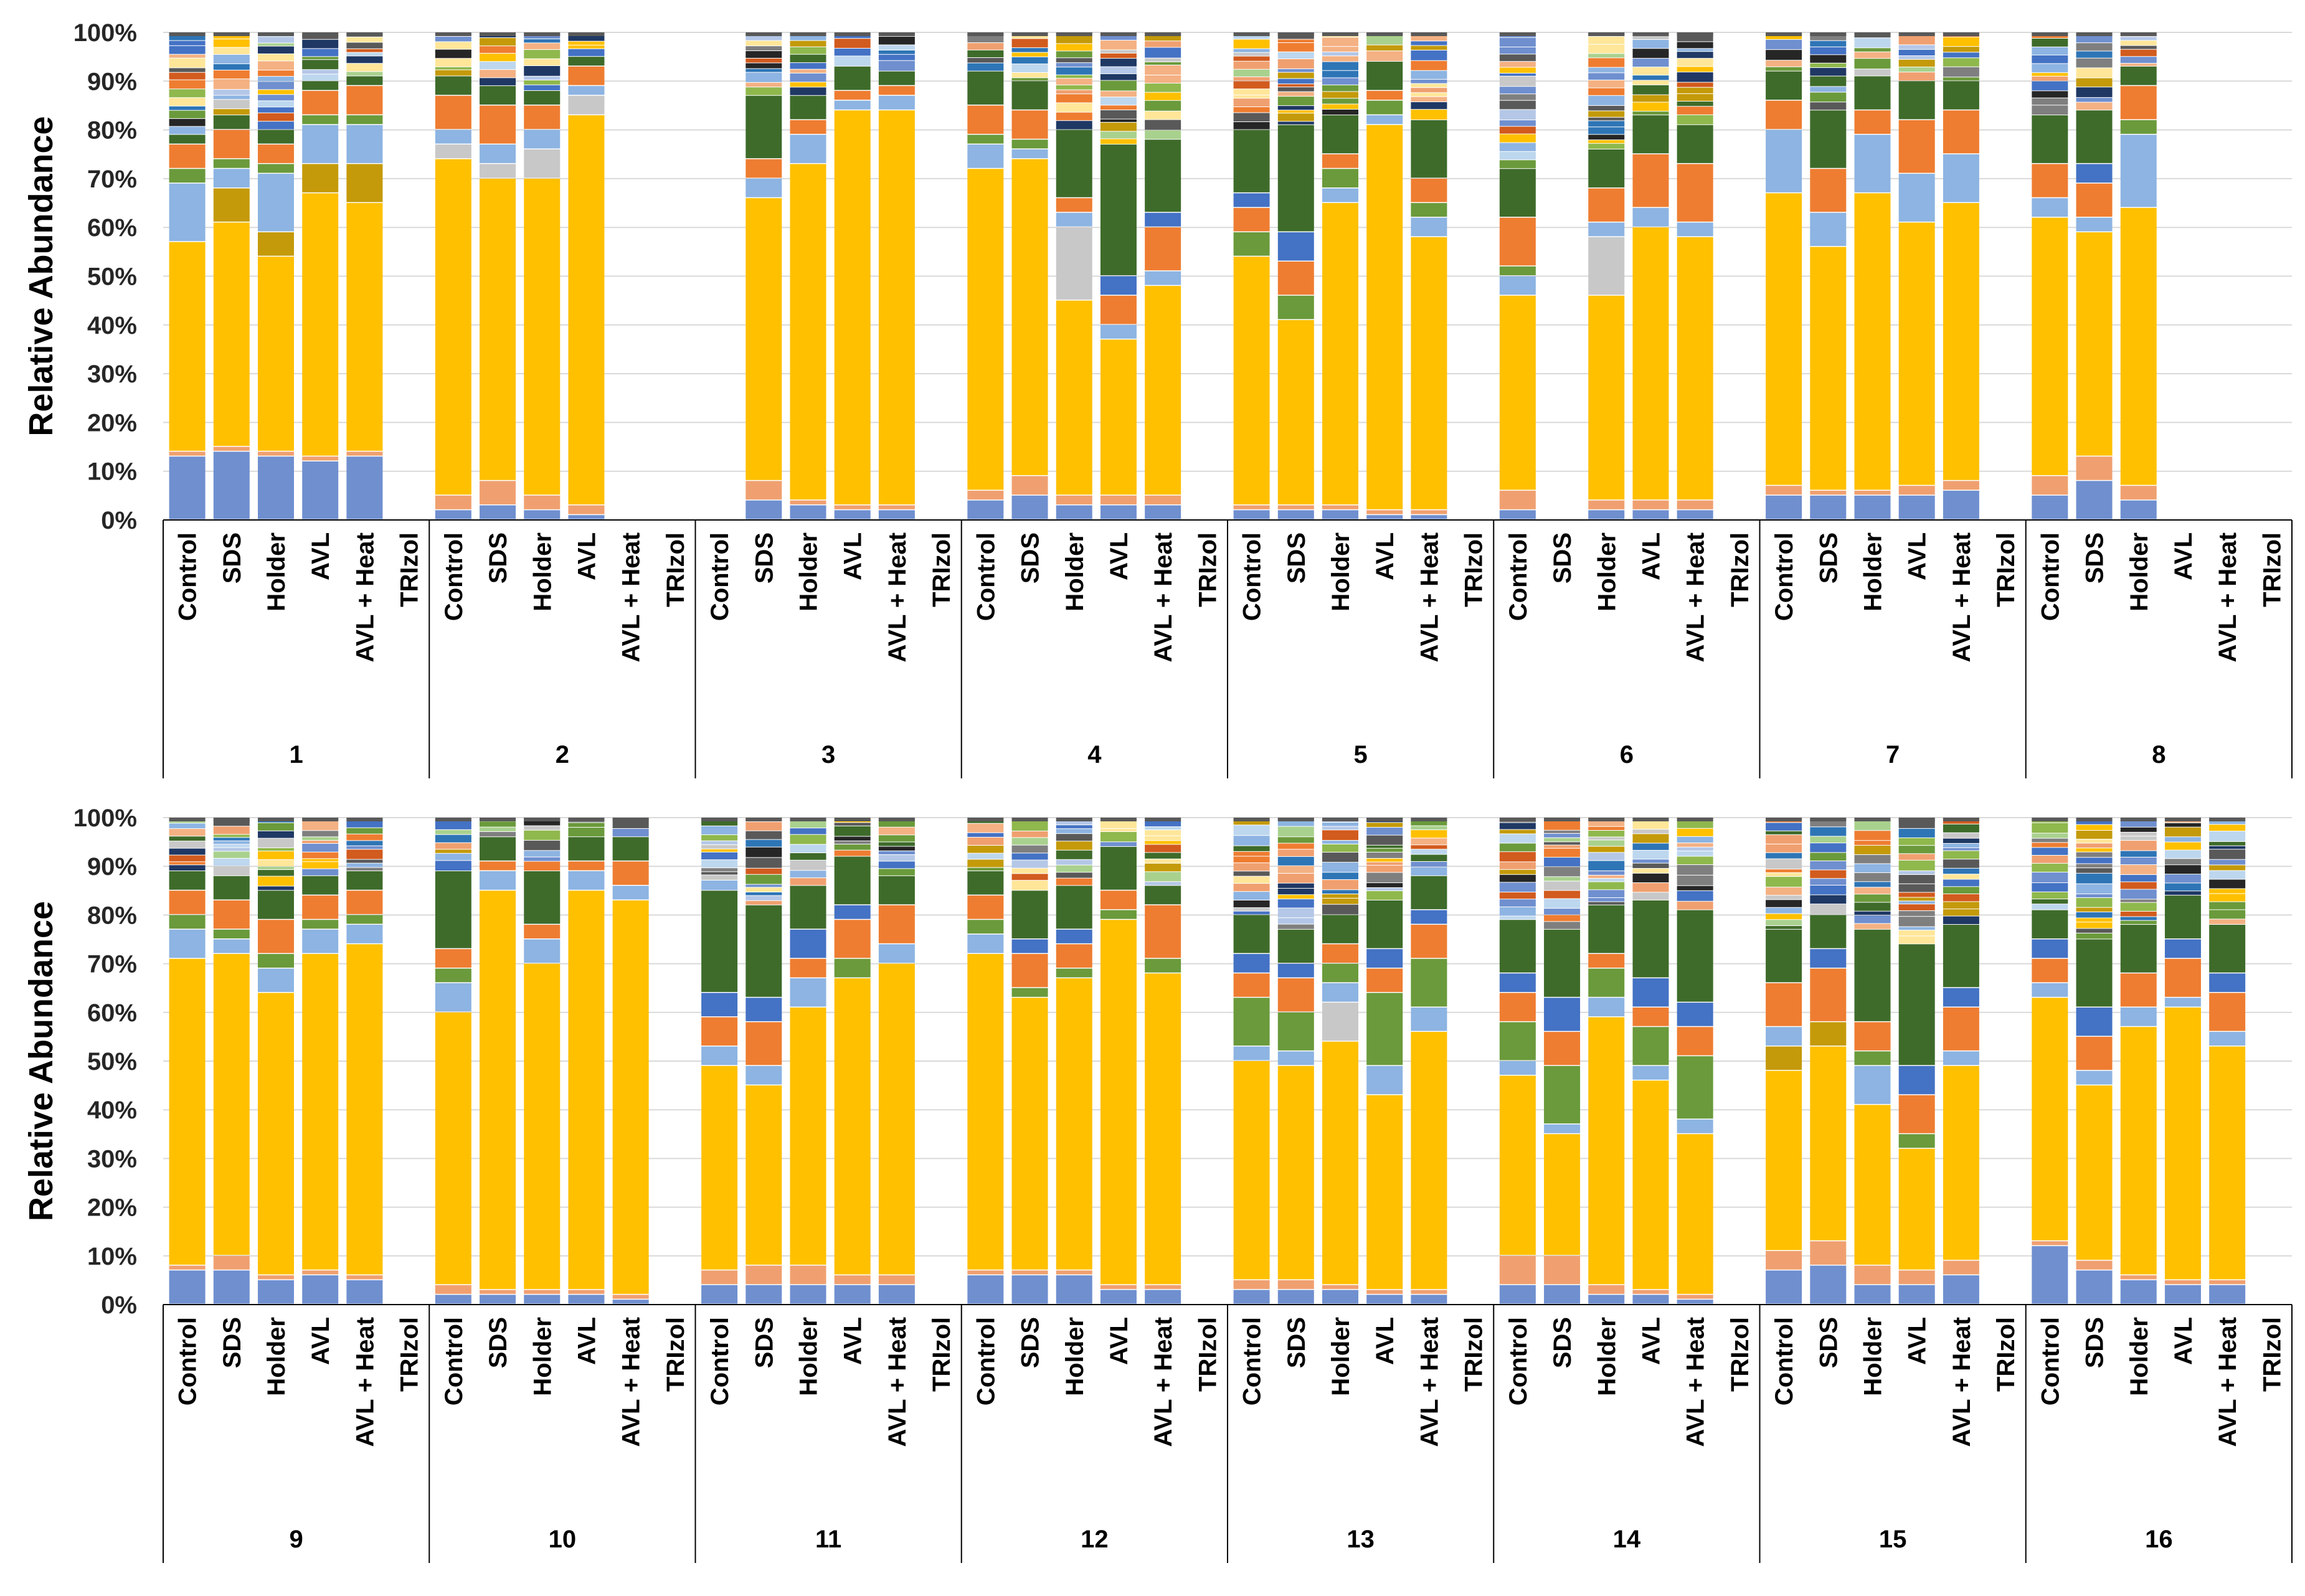  Describe the element at coordinates (1607, 1356) in the screenshot. I see `category-label: Holder` at that location.